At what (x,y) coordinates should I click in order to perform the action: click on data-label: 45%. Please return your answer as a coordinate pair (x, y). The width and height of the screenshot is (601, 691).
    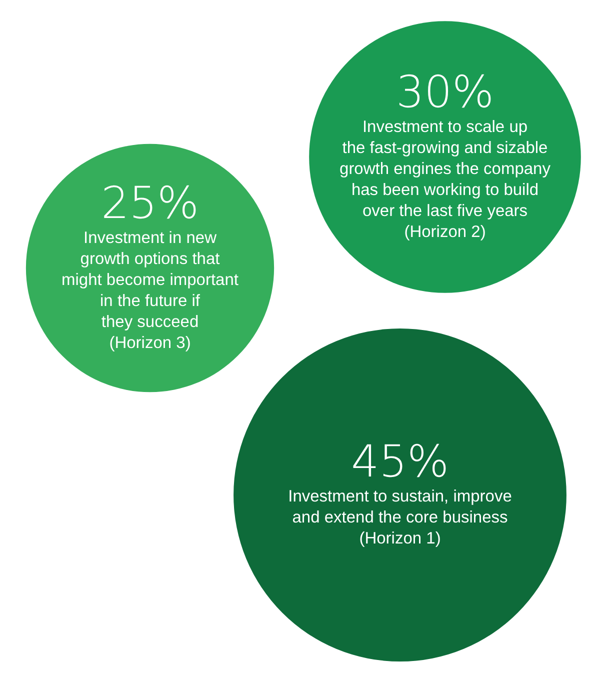
    Looking at the image, I should click on (400, 462).